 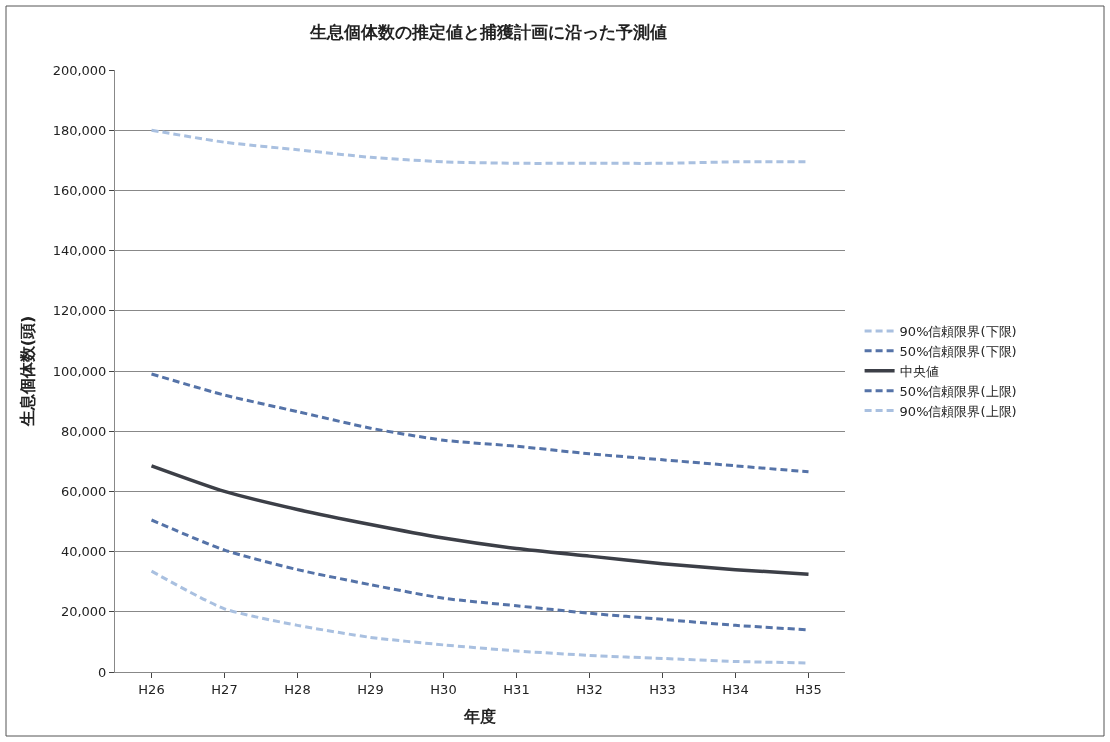 What do you see at coordinates (919, 371) in the screenshot?
I see `legend-label: 中央値` at bounding box center [919, 371].